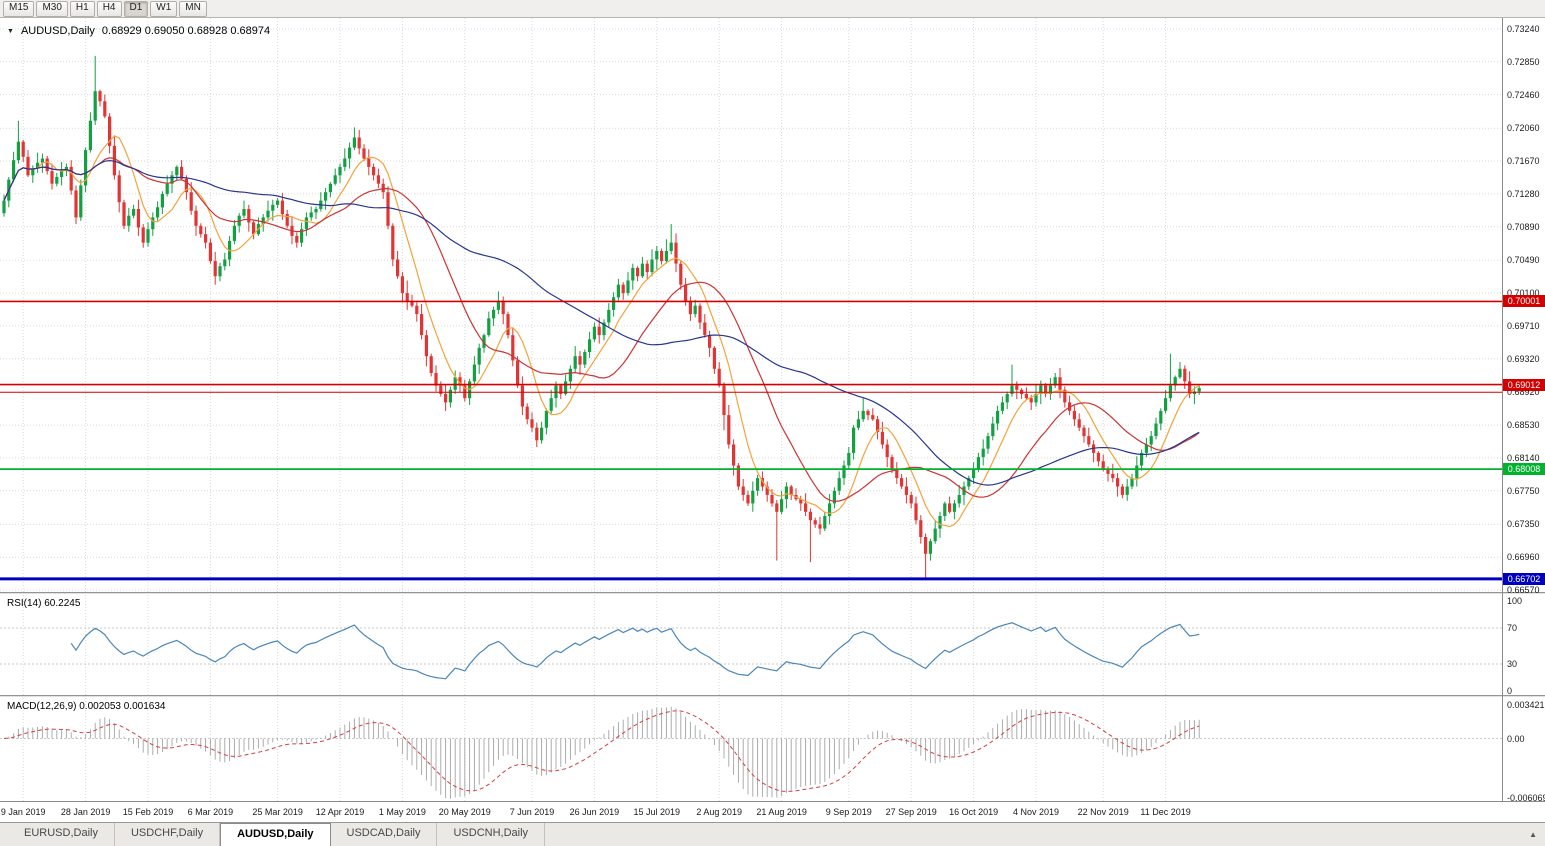 This screenshot has width=1545, height=846. Describe the element at coordinates (1523, 358) in the screenshot. I see `price-tick: 0.69320` at that location.